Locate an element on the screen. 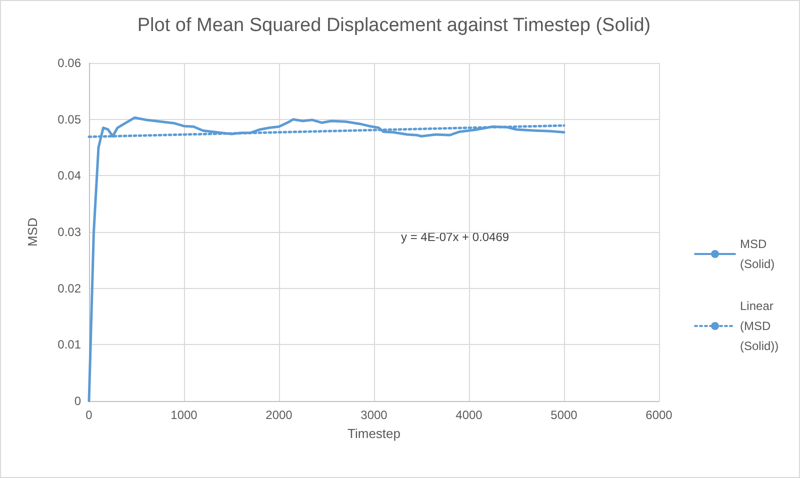 The image size is (800, 478). y-tick-label: 0.06 is located at coordinates (70, 63).